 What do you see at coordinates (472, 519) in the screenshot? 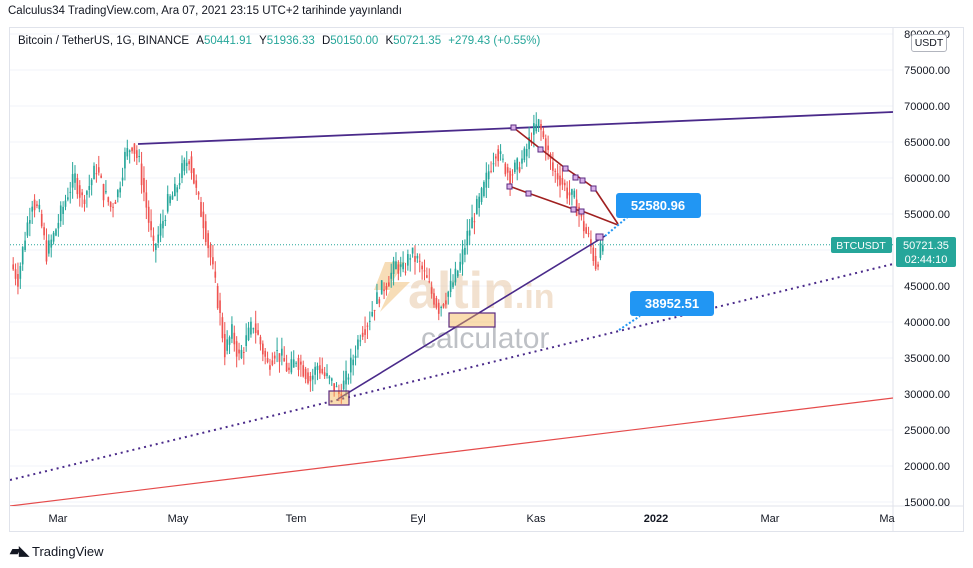
I see `time-axis: Mar May Tem Eyl Kas 2022 Mar Ma` at bounding box center [472, 519].